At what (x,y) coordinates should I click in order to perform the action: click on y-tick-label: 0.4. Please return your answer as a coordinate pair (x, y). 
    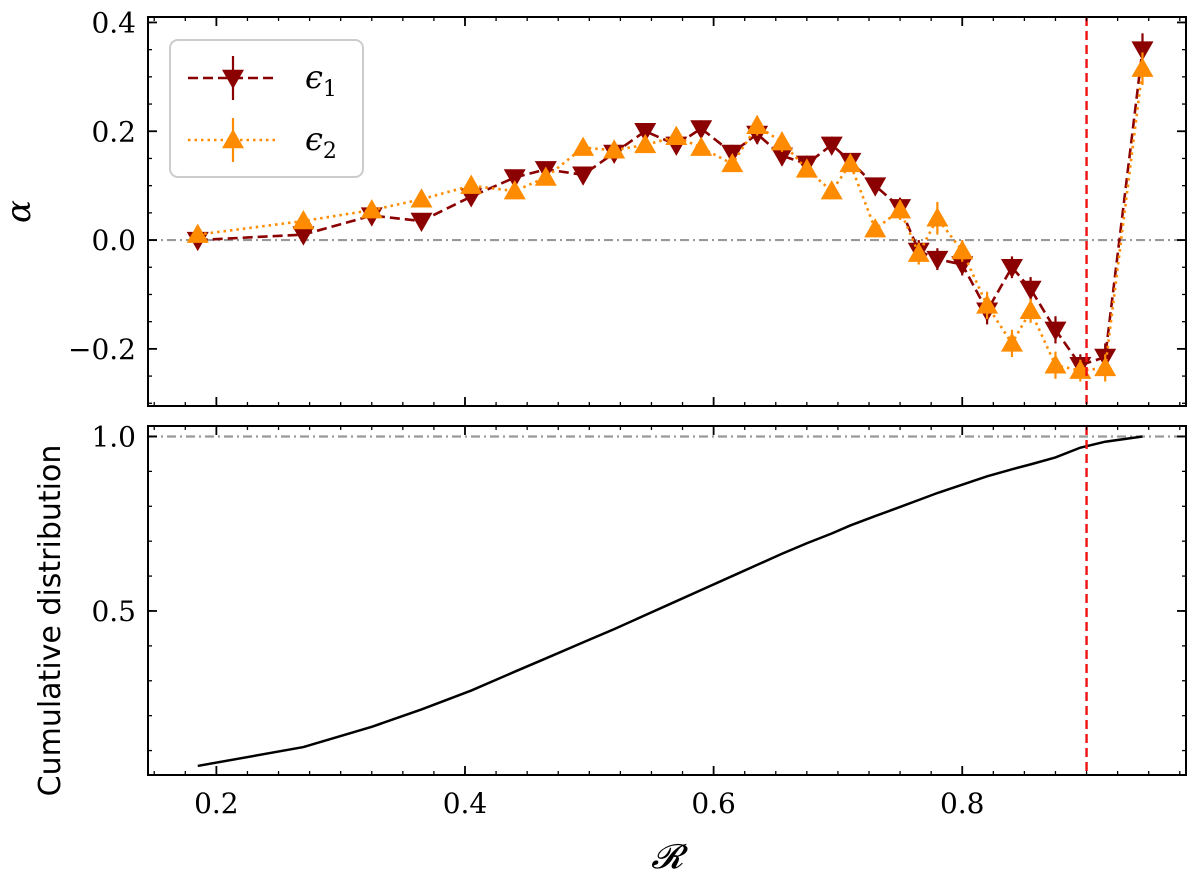
    Looking at the image, I should click on (113, 22).